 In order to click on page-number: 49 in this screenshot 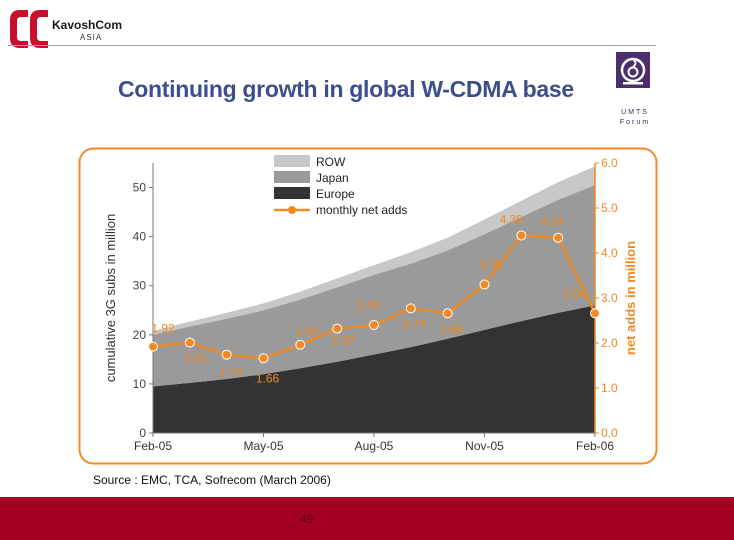, I will do `click(307, 519)`.